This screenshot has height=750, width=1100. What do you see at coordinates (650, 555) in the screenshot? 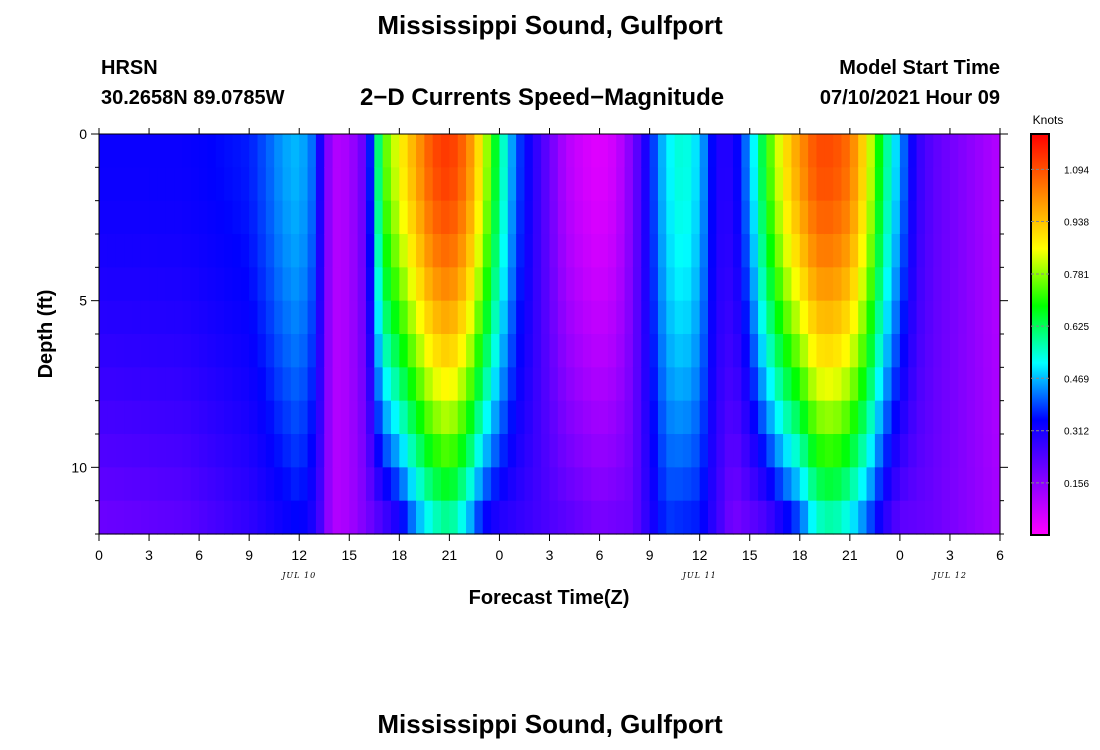
I see `x-tick-label: 9` at bounding box center [650, 555].